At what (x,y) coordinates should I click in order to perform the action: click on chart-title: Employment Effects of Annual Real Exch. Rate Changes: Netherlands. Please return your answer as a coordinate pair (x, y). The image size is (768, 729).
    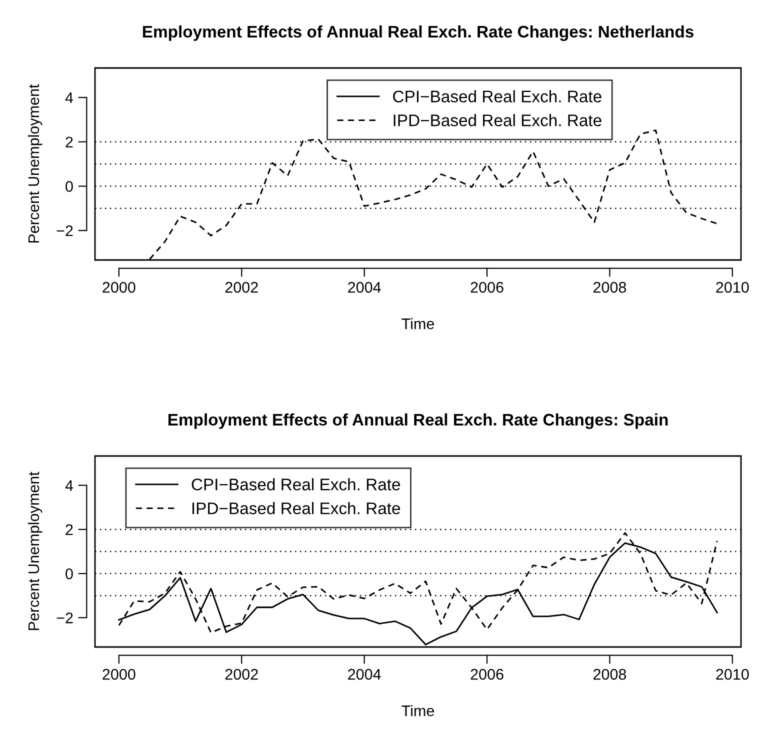
    Looking at the image, I should click on (418, 33).